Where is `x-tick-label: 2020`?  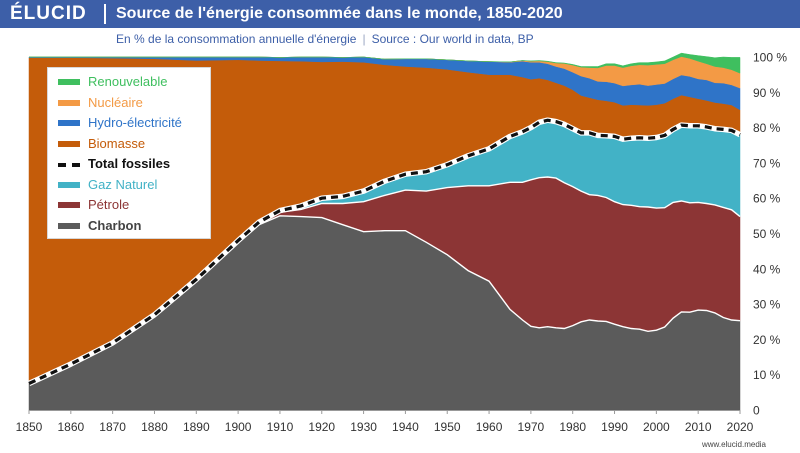 x-tick-label: 2020 is located at coordinates (740, 427).